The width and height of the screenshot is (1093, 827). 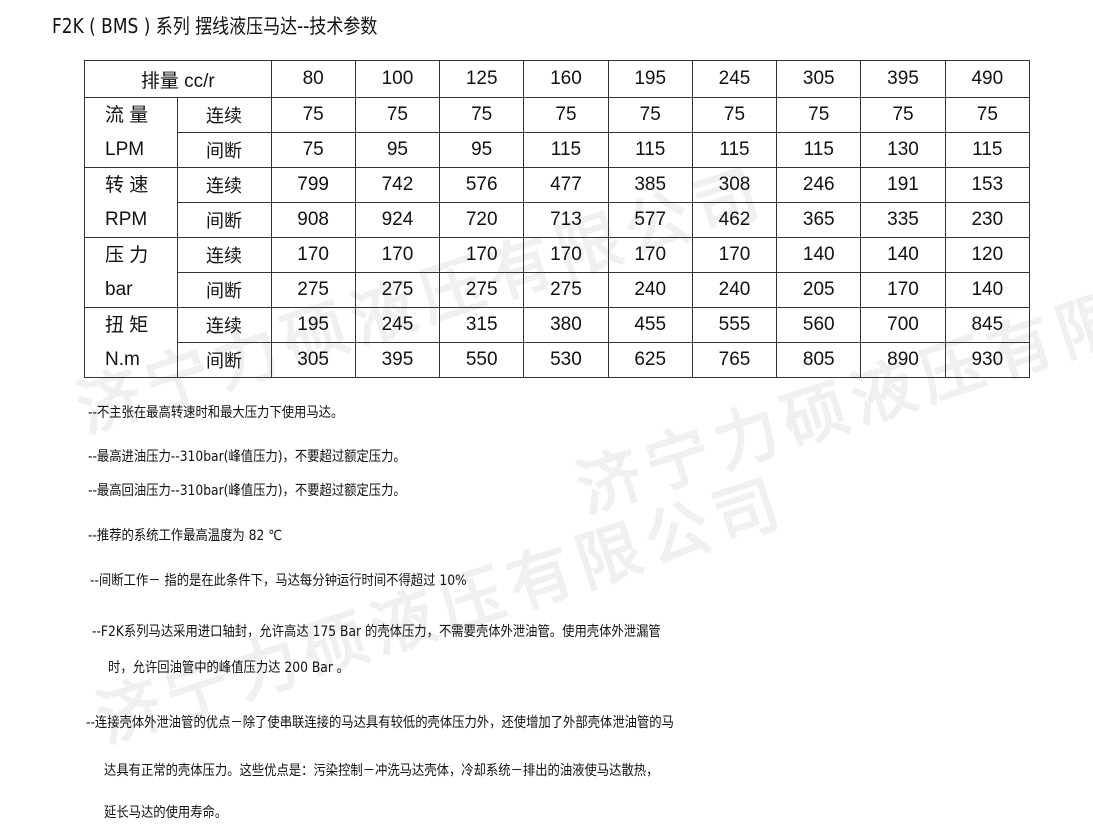 I want to click on value-cell: 720, so click(x=482, y=220).